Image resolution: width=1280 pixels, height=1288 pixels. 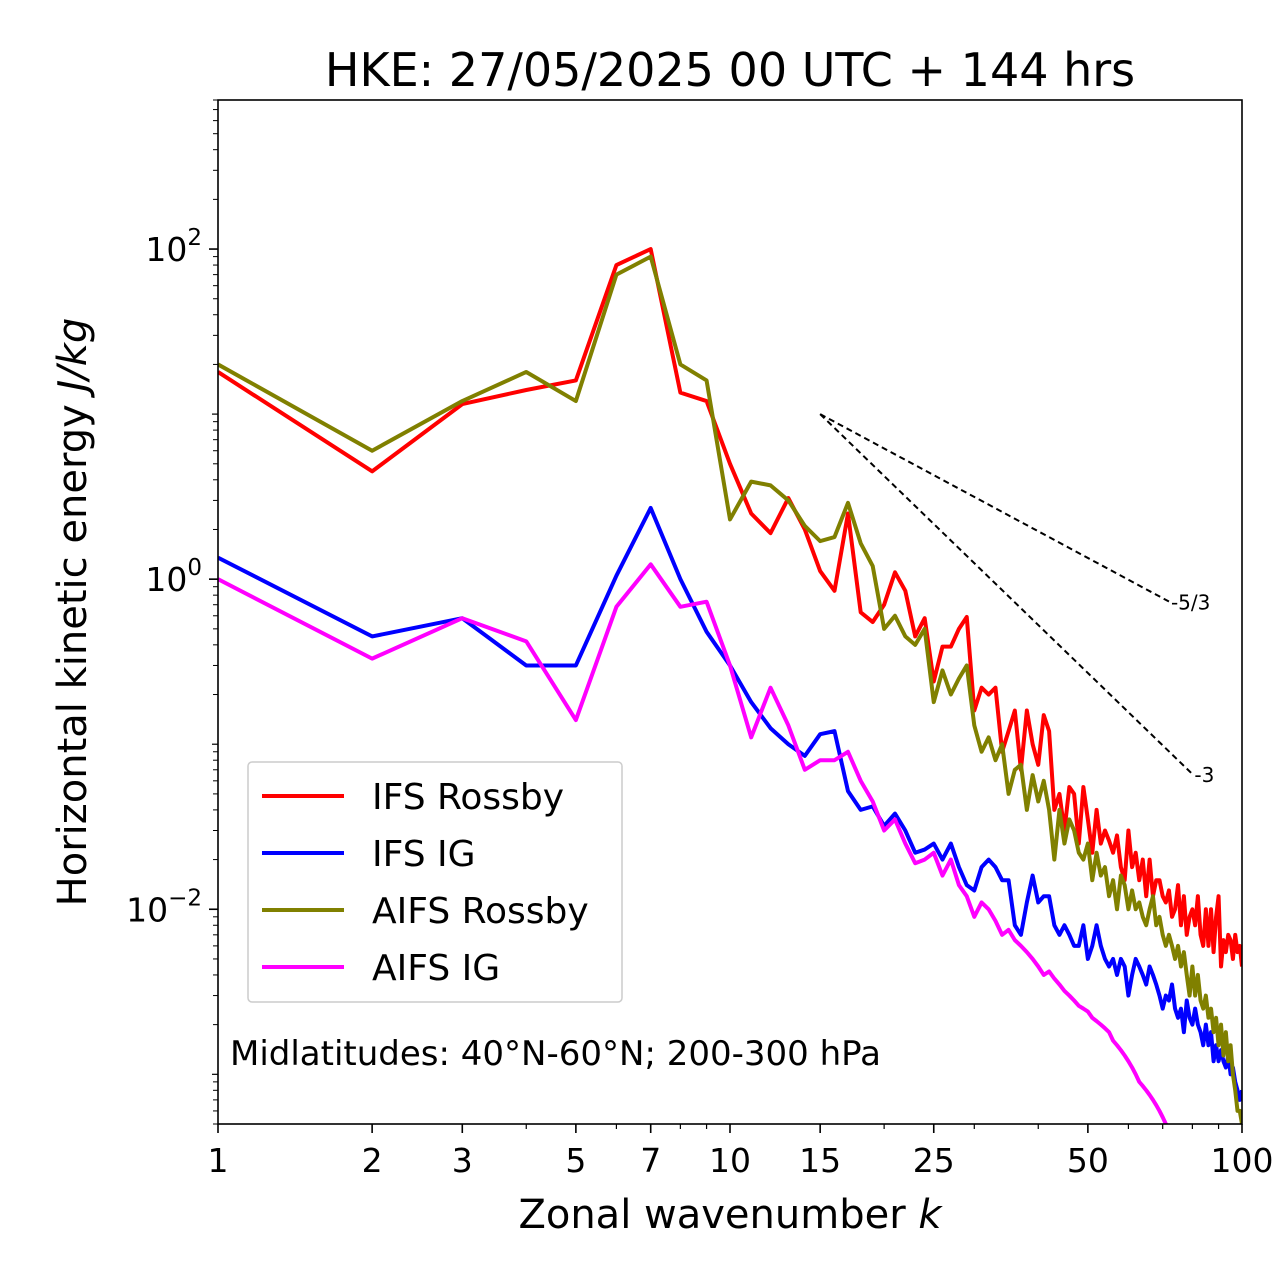 What do you see at coordinates (462, 1160) in the screenshot?
I see `x-tick-label: 3` at bounding box center [462, 1160].